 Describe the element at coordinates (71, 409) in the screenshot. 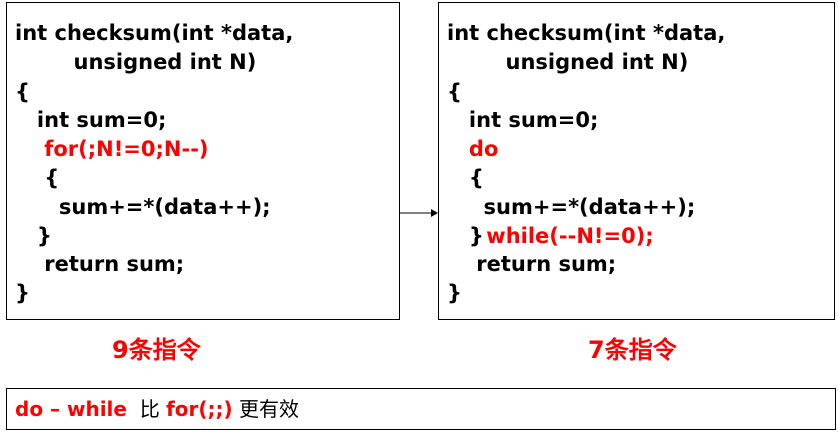

I see `note-do-while: do – while` at that location.